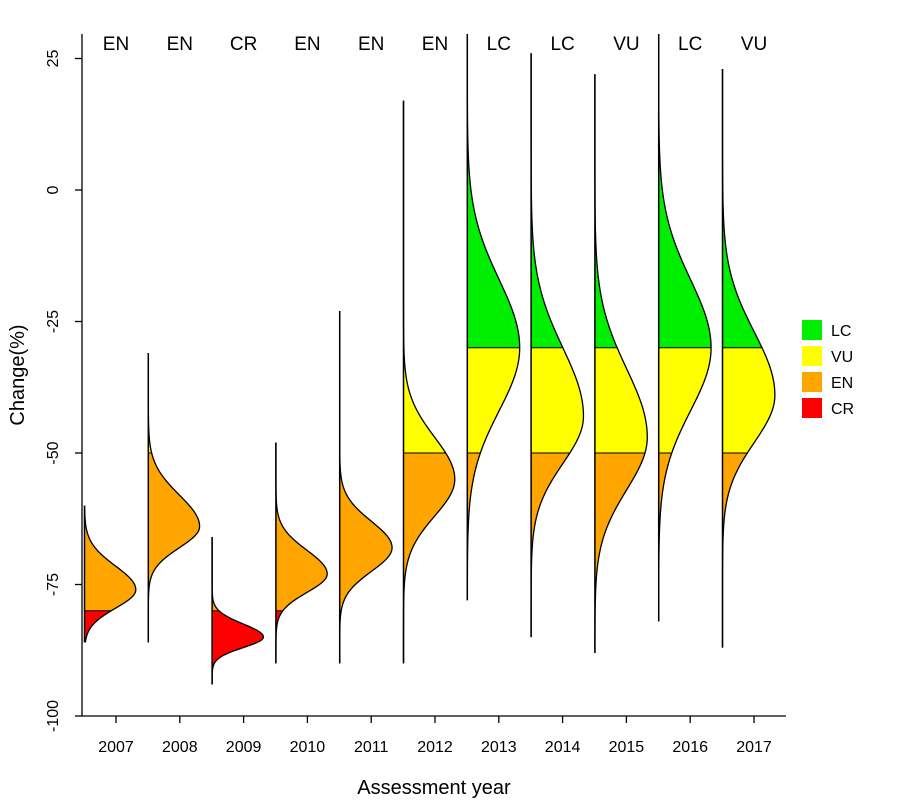 Image resolution: width=900 pixels, height=800 pixels. I want to click on y-tick-label: -50, so click(53, 452).